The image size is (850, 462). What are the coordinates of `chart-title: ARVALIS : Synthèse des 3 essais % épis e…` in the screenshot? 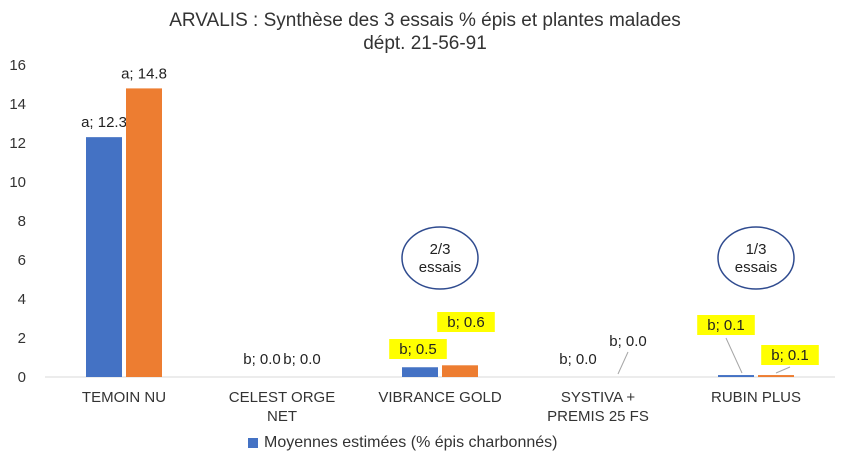 It's located at (425, 20).